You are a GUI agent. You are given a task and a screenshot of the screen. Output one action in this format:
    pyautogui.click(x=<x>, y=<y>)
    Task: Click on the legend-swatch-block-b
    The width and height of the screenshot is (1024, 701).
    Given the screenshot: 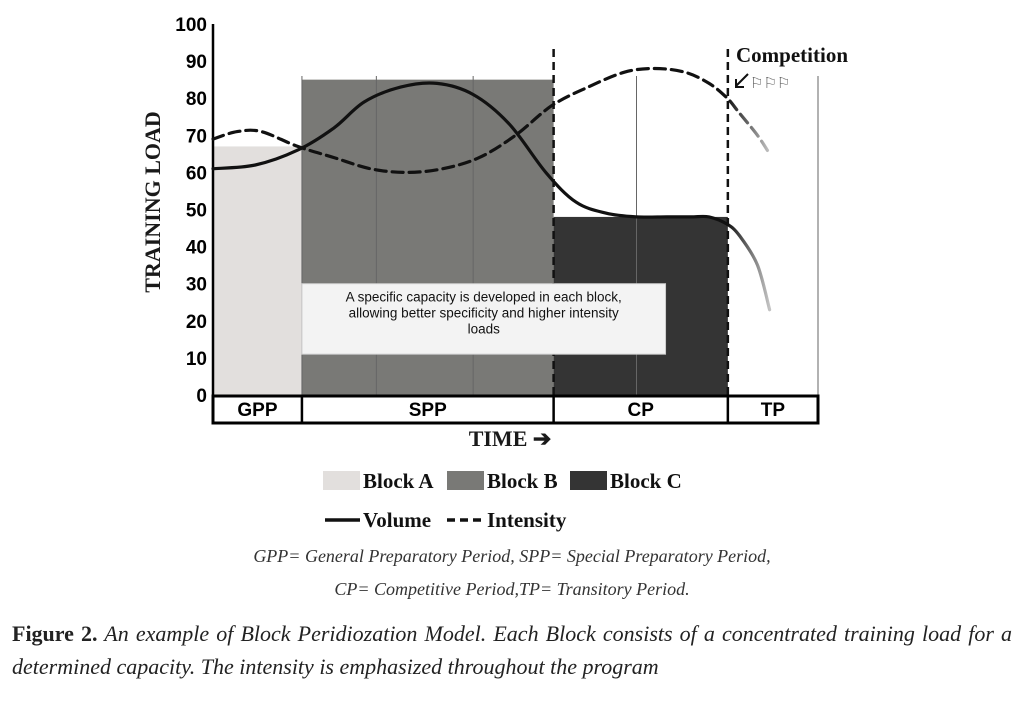 What is the action you would take?
    pyautogui.click(x=465, y=480)
    